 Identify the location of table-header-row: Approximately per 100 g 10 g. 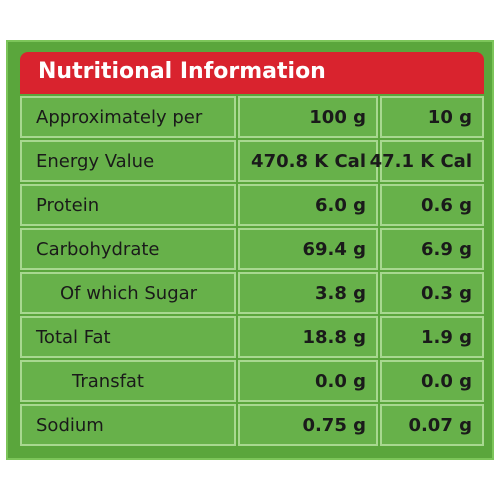
(252, 117).